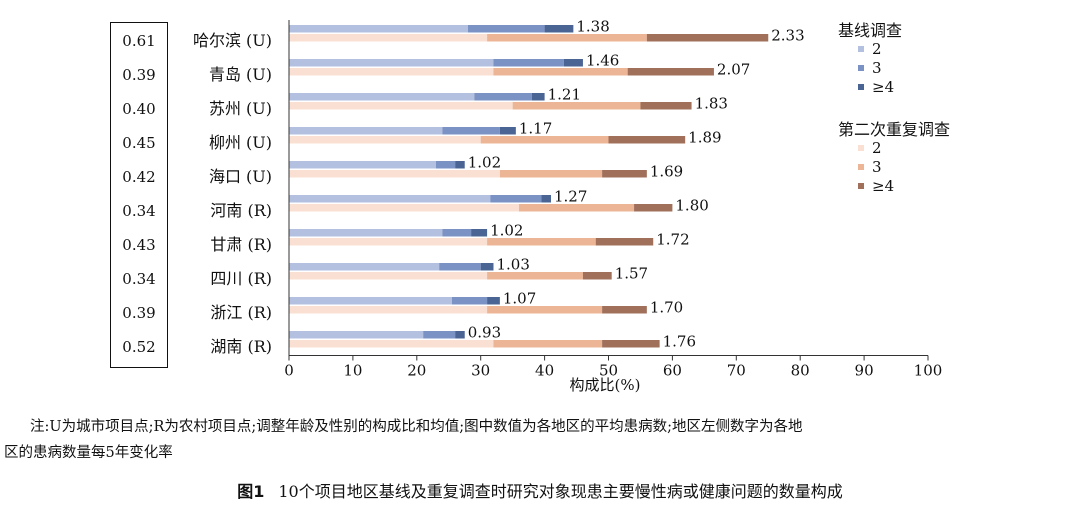 The image size is (1080, 508). What do you see at coordinates (138, 347) in the screenshot?
I see `change-rate-label: 0.52` at bounding box center [138, 347].